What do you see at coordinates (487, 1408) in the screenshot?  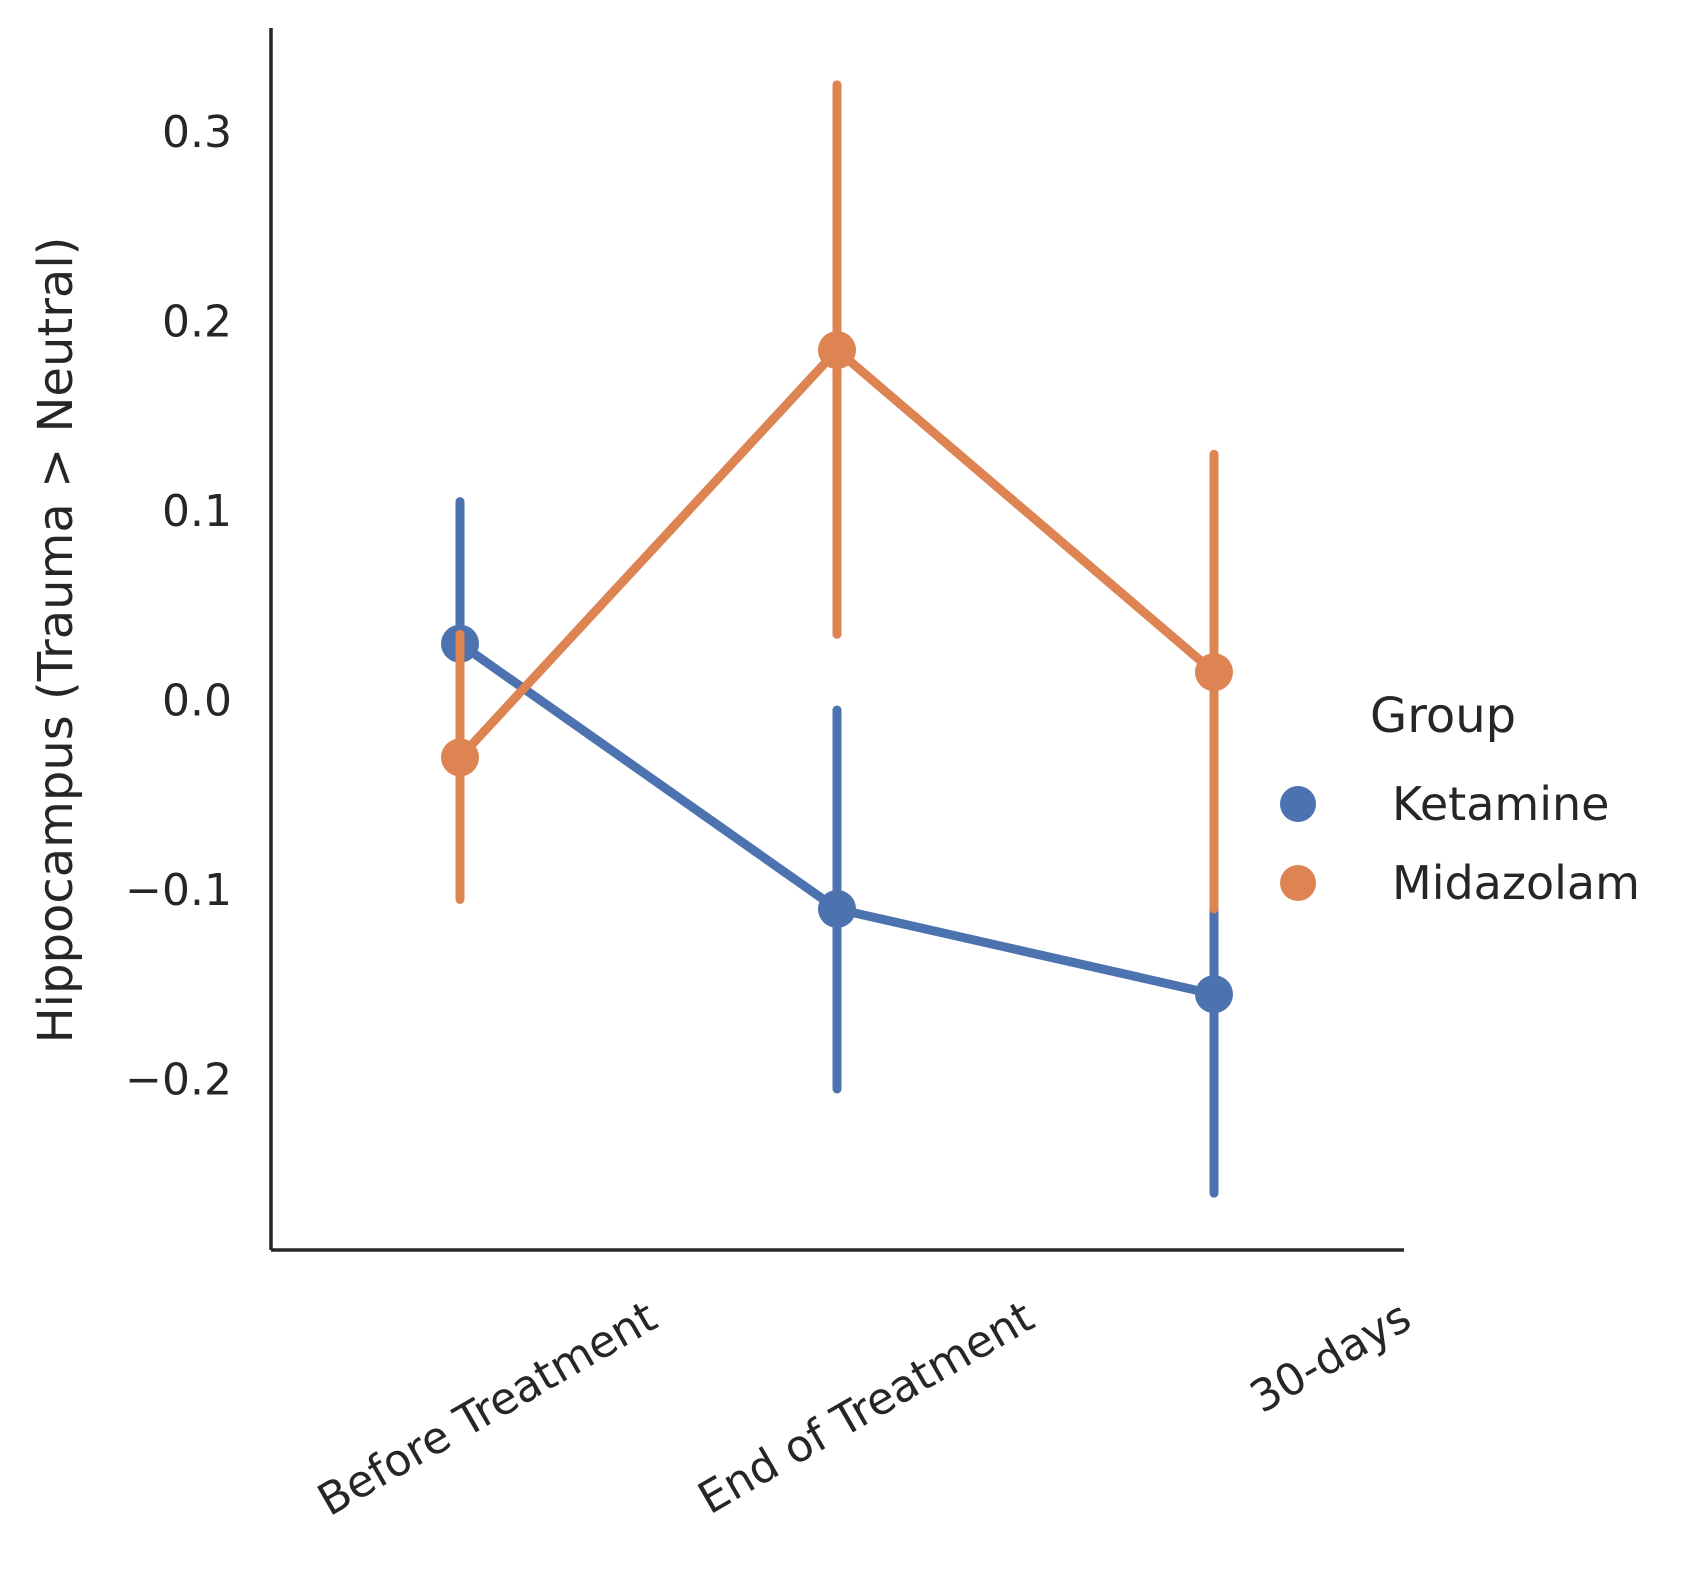 I see `x-tick-label: Before Treatment` at bounding box center [487, 1408].